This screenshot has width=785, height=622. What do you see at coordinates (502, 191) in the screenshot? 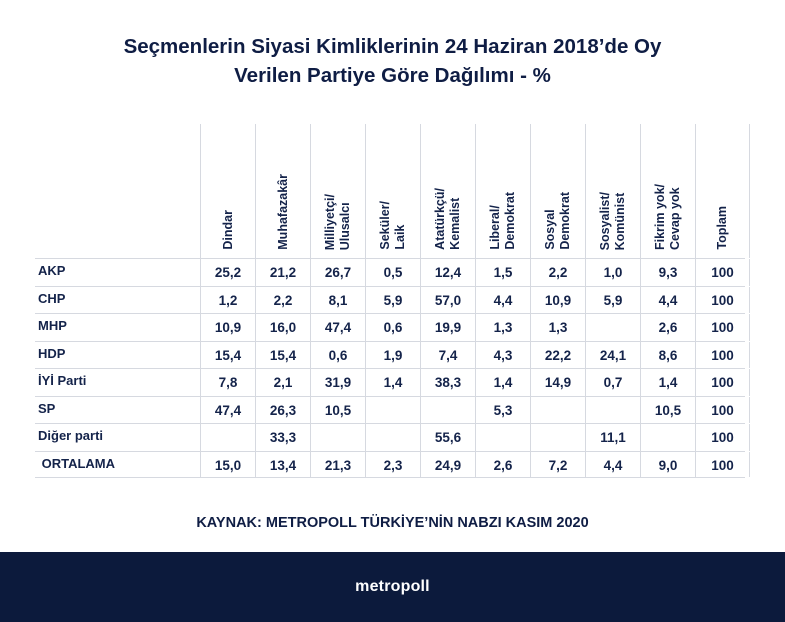
I see `column-header: Liberal/ Demokrat` at bounding box center [502, 191].